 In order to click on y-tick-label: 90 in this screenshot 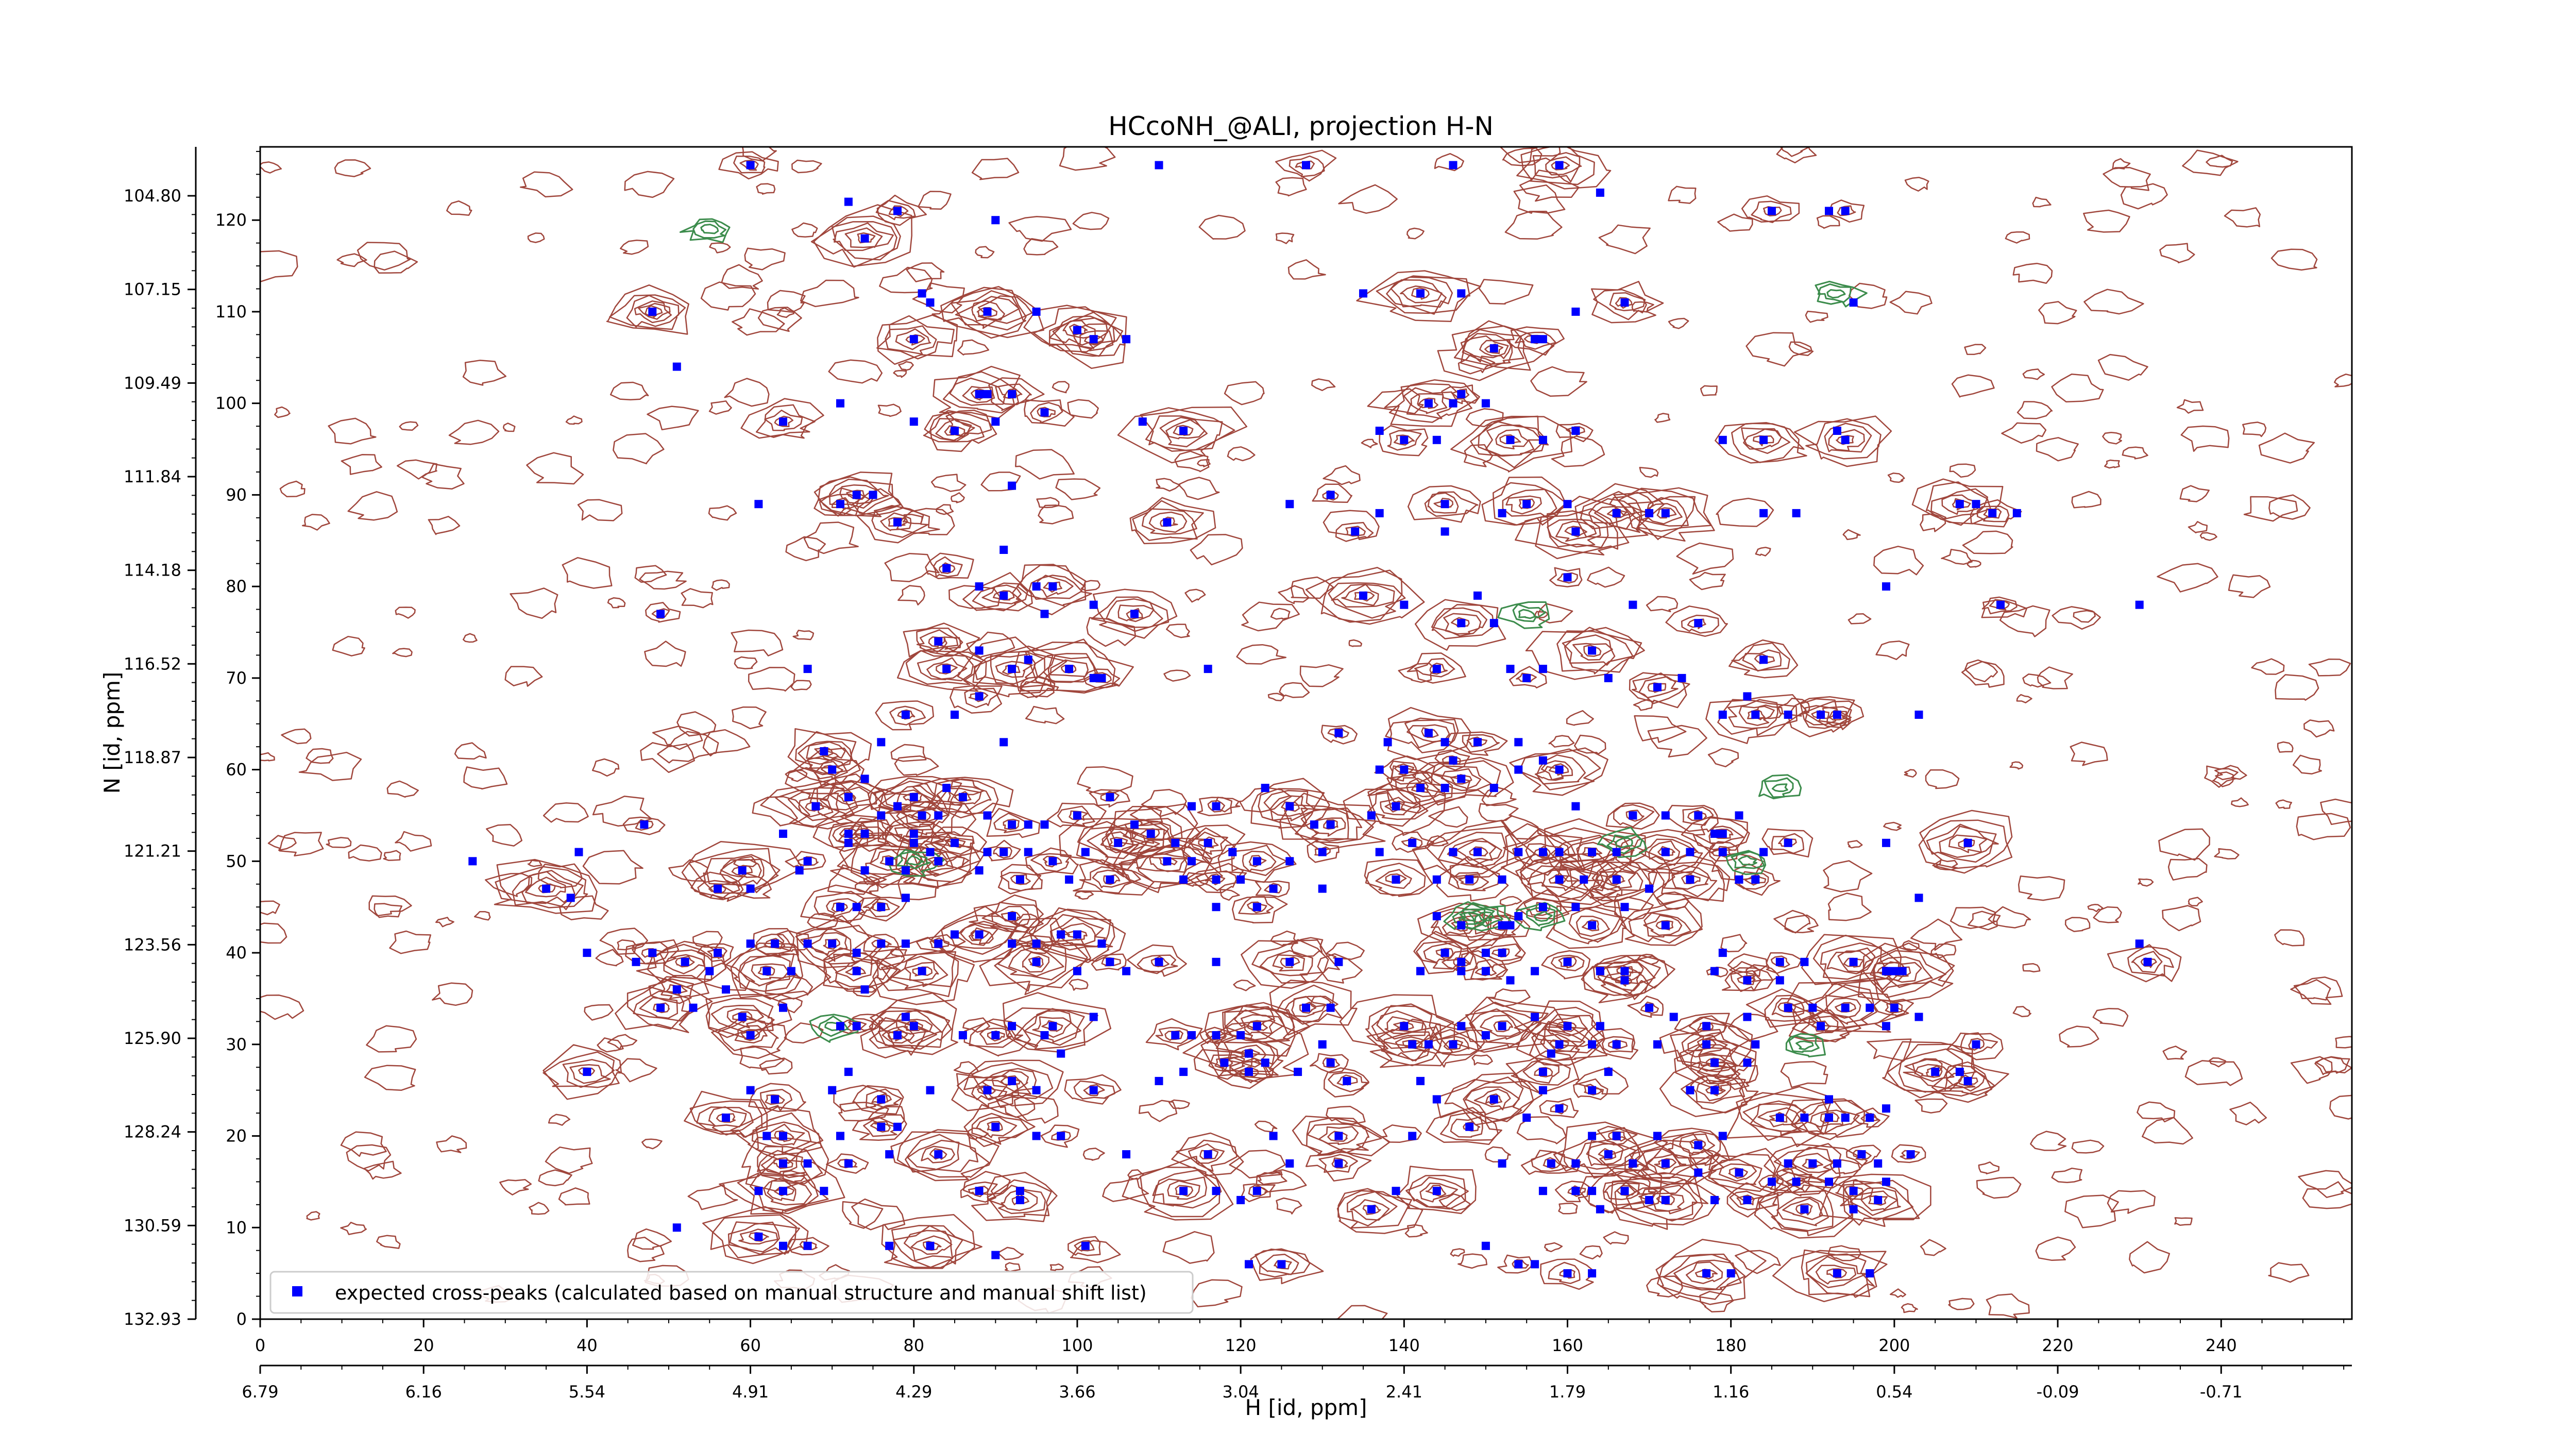, I will do `click(236, 494)`.